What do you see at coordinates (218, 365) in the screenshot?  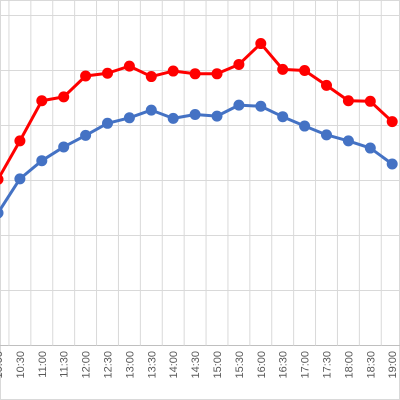 I see `x-tick-label-10: 15:00` at bounding box center [218, 365].